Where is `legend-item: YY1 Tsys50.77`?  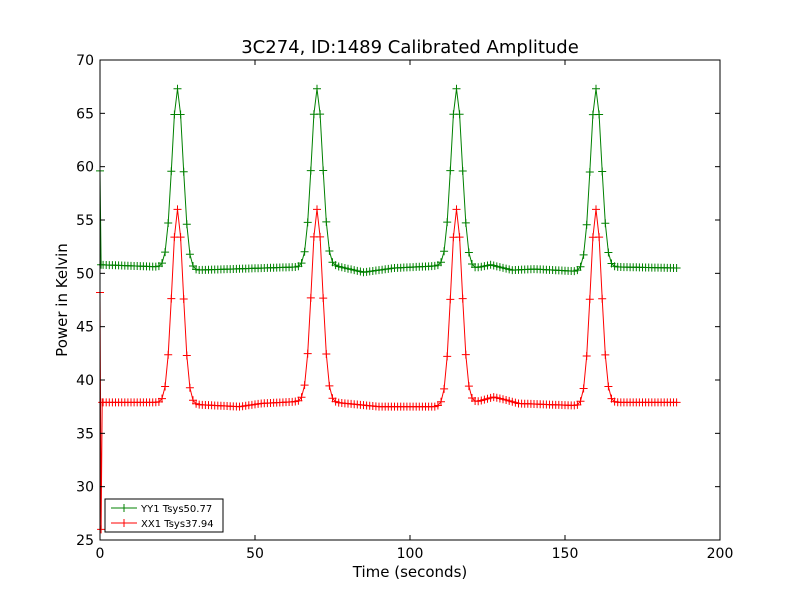
legend-item: YY1 Tsys50.77 is located at coordinates (161, 509).